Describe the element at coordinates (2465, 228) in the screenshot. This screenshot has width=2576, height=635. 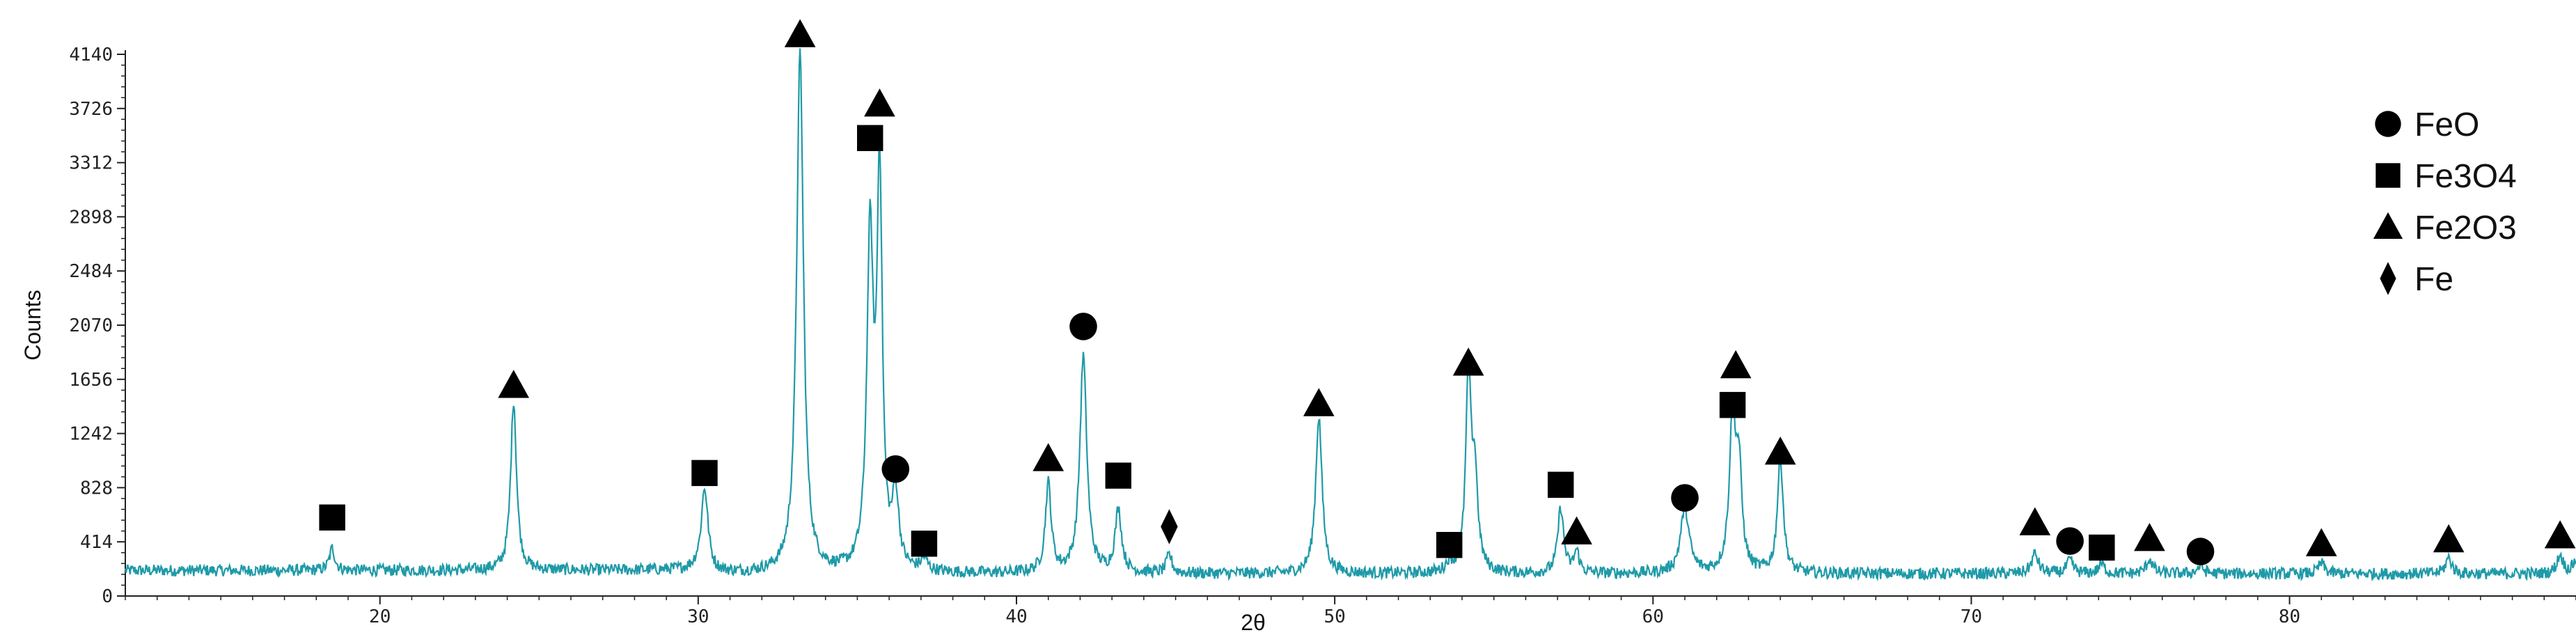
I see `legend-label: Fe2O3` at that location.